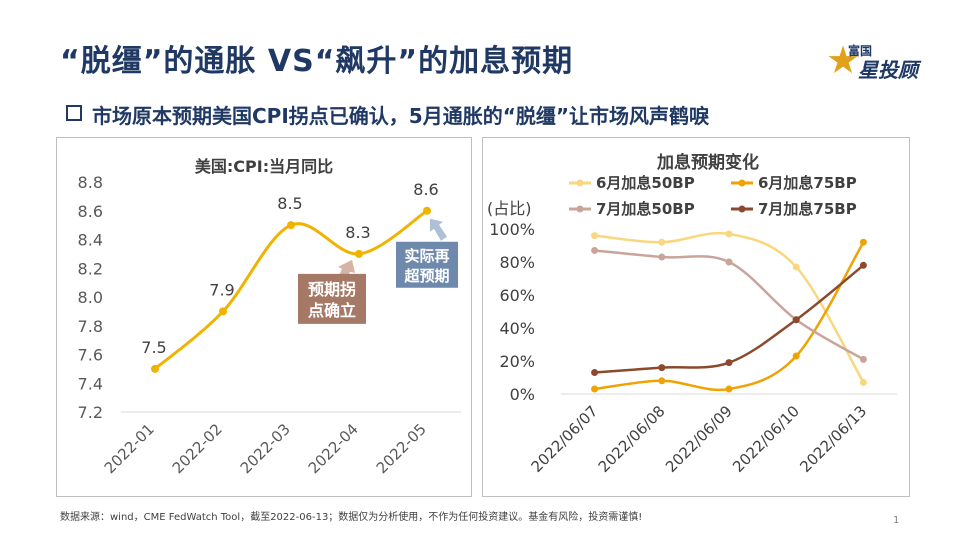 The height and width of the screenshot is (540, 960). Describe the element at coordinates (517, 262) in the screenshot. I see `y-tick-label: 80%` at that location.